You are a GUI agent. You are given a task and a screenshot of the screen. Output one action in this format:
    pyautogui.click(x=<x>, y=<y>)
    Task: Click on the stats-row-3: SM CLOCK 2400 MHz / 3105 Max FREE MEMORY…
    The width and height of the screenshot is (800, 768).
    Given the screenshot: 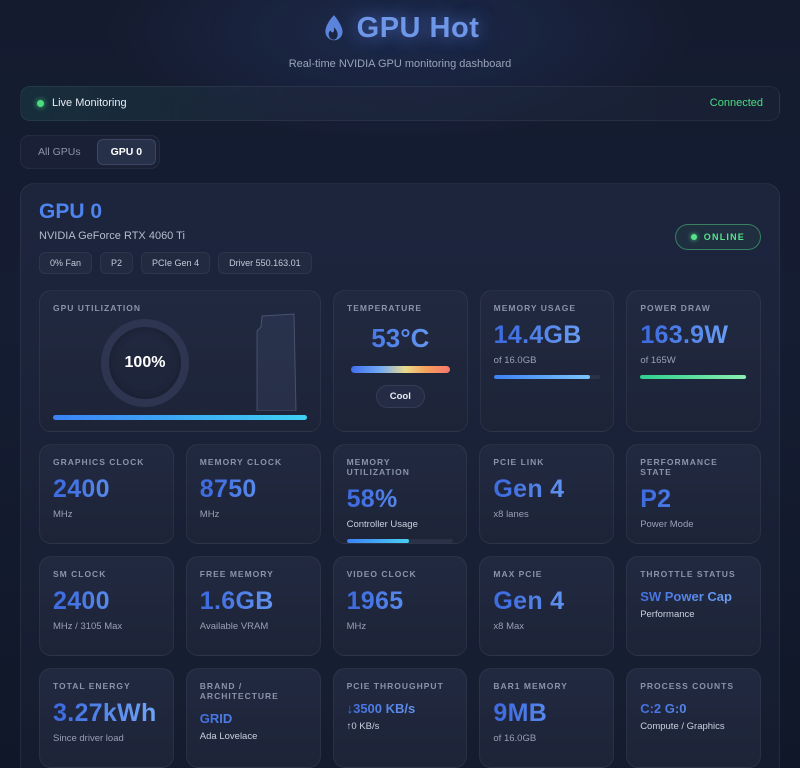 What is the action you would take?
    pyautogui.click(x=400, y=605)
    